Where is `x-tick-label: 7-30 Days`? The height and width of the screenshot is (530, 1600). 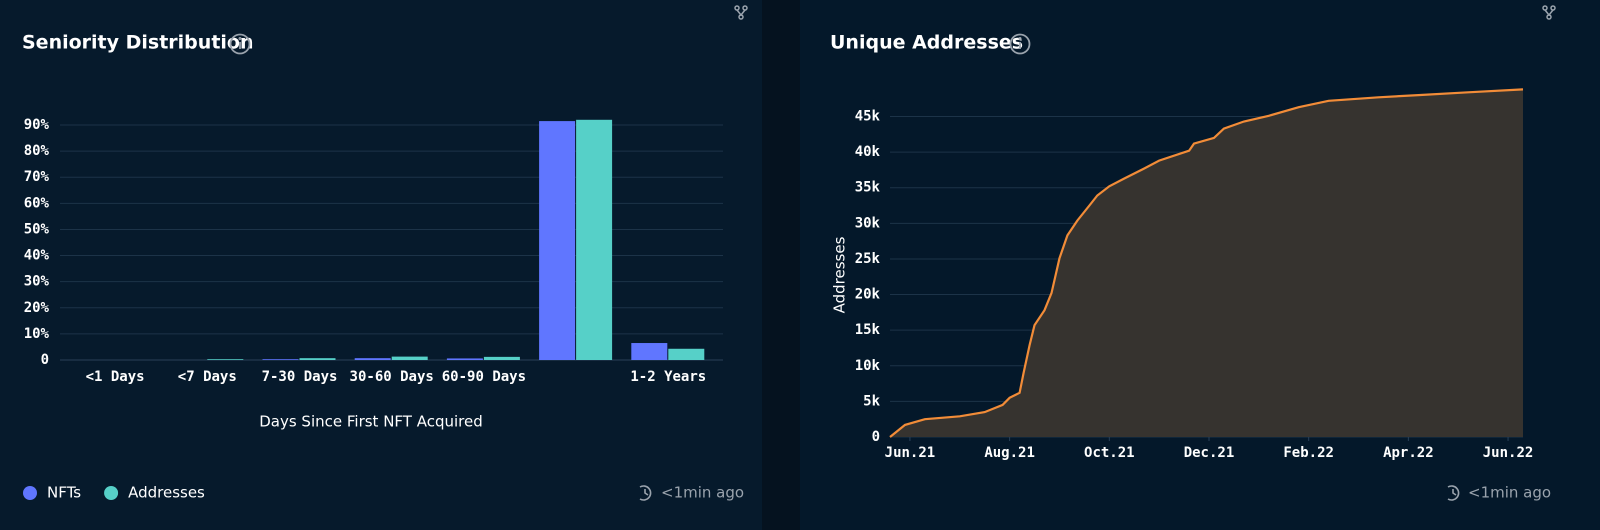
x-tick-label: 7-30 Days is located at coordinates (300, 377).